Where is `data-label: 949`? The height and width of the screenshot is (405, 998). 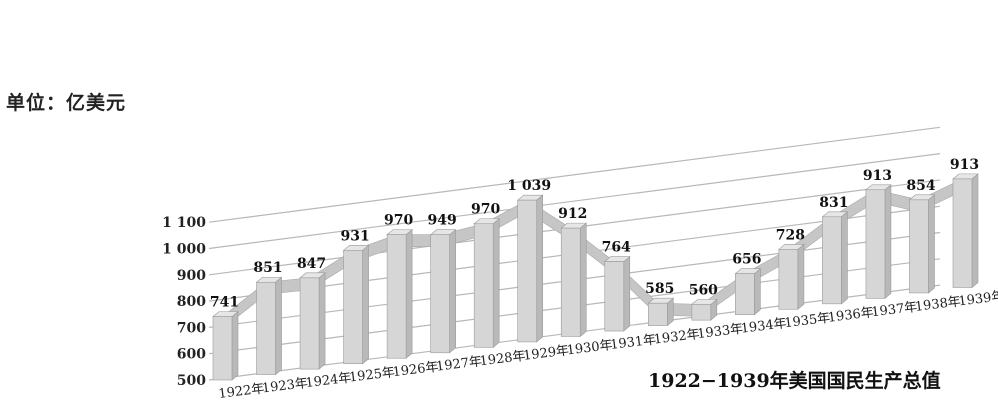
data-label: 949 is located at coordinates (442, 221).